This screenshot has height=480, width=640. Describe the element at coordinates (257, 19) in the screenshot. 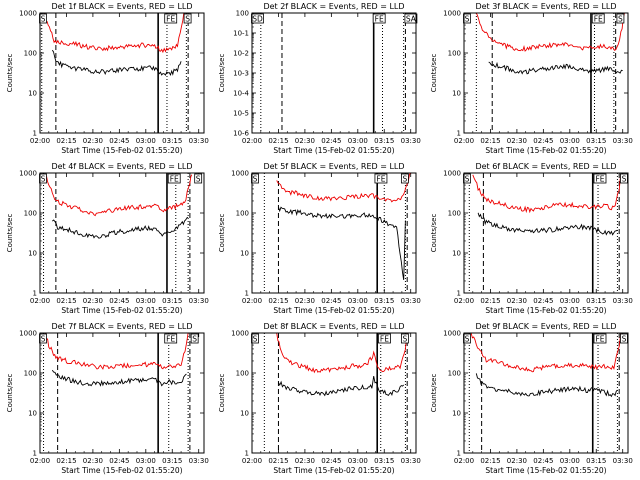

I see `segment-label: SD` at that location.